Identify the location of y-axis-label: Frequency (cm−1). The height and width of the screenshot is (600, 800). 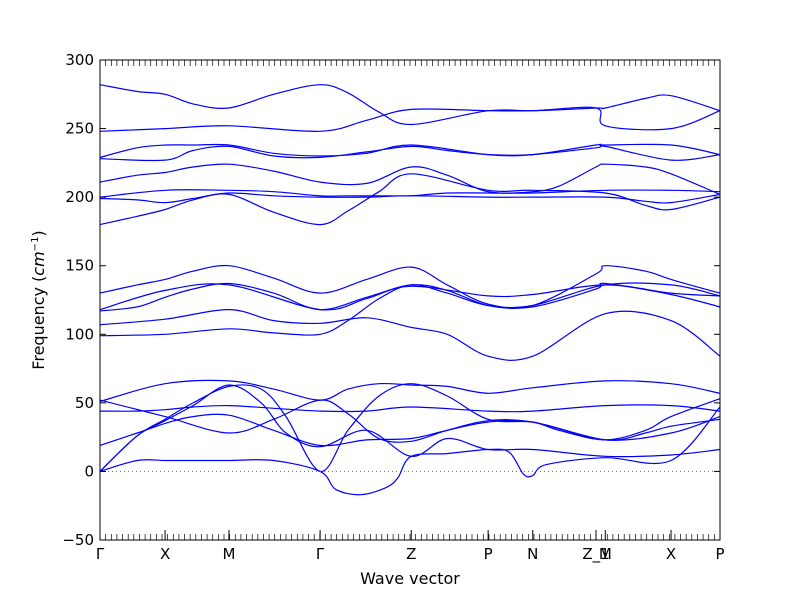
(38, 299).